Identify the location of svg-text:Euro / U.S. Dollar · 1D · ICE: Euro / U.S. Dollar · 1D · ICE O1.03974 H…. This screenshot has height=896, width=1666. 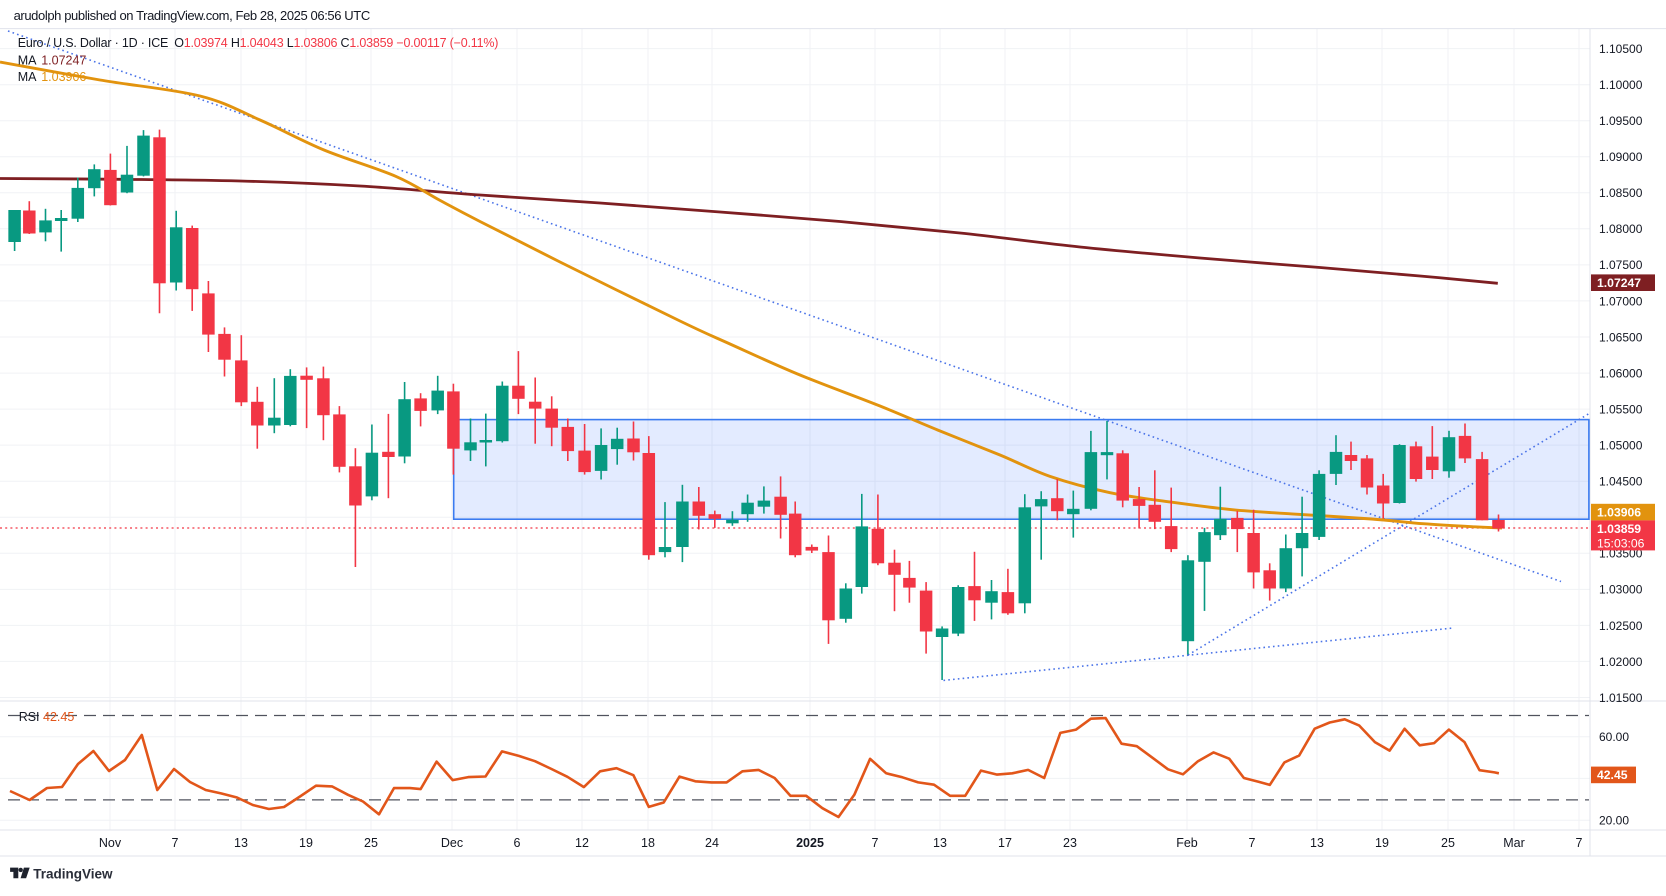
(258, 43).